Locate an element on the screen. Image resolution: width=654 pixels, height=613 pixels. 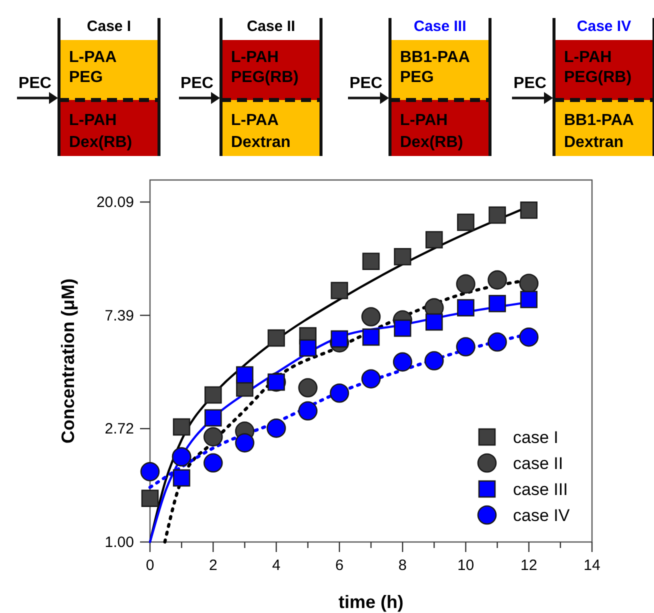
x-tick-label: 2 is located at coordinates (213, 565).